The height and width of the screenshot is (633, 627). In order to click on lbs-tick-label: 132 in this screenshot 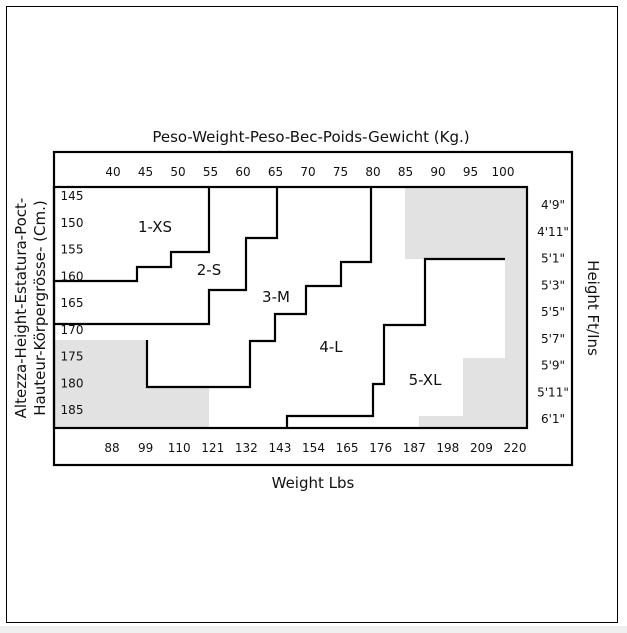, I will do `click(246, 448)`.